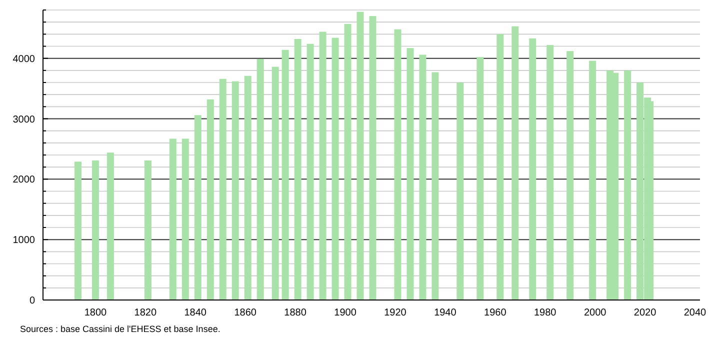 This screenshot has height=340, width=710. What do you see at coordinates (32, 301) in the screenshot?
I see `y-tick-label: 0` at bounding box center [32, 301].